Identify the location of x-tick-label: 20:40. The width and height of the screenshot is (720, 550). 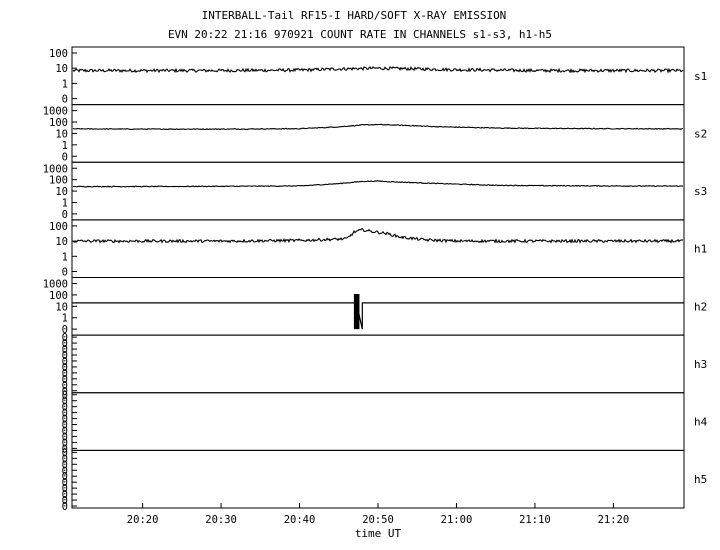
(300, 520).